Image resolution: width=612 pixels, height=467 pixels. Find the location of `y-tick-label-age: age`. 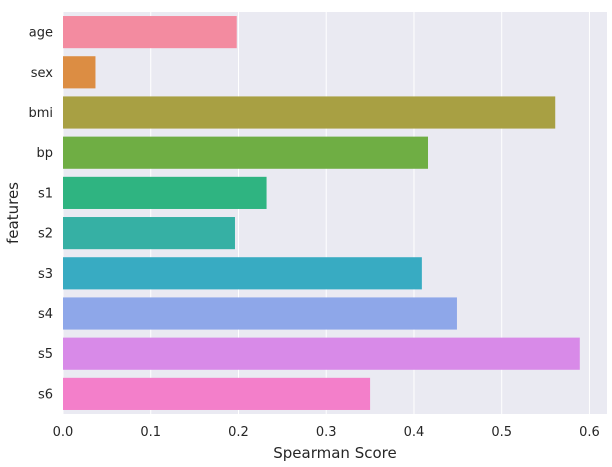

y-tick-label-age: age is located at coordinates (41, 33).